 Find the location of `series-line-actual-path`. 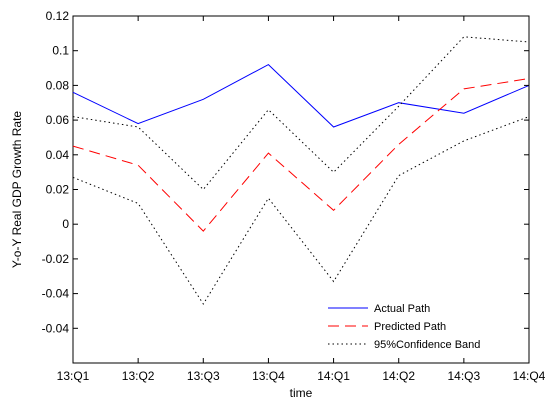

series-line-actual-path is located at coordinates (301, 95).